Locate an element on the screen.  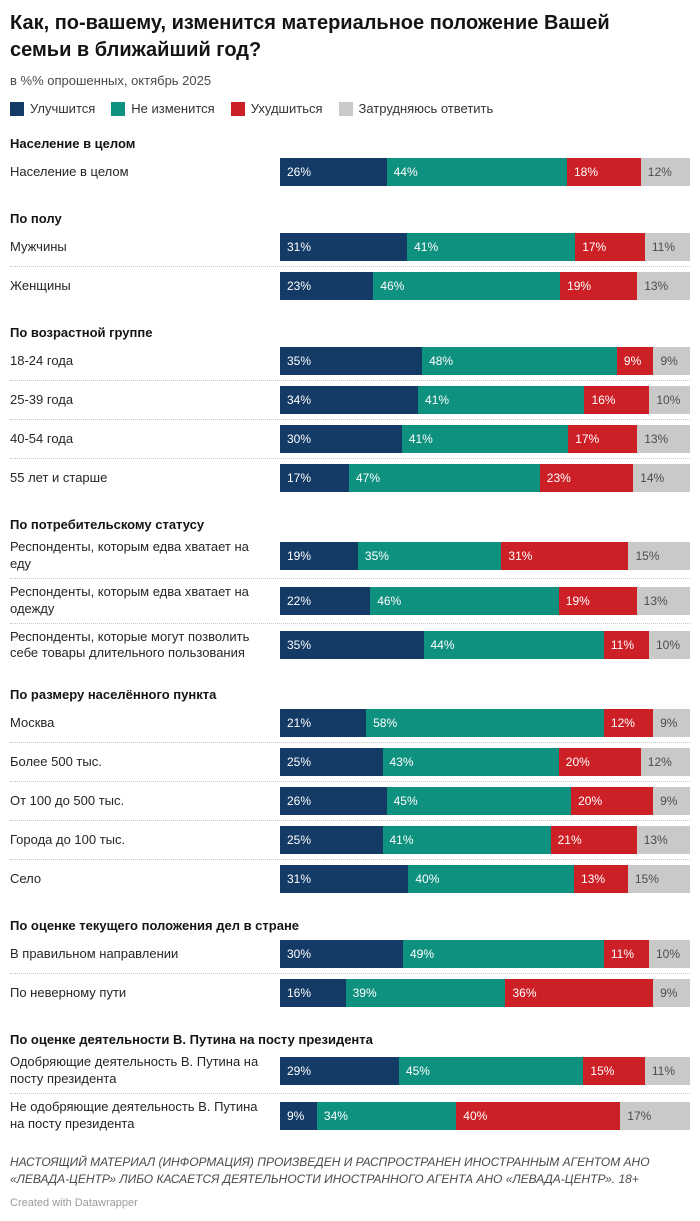
bar-segment-no-change: 48% is located at coordinates (519, 361).